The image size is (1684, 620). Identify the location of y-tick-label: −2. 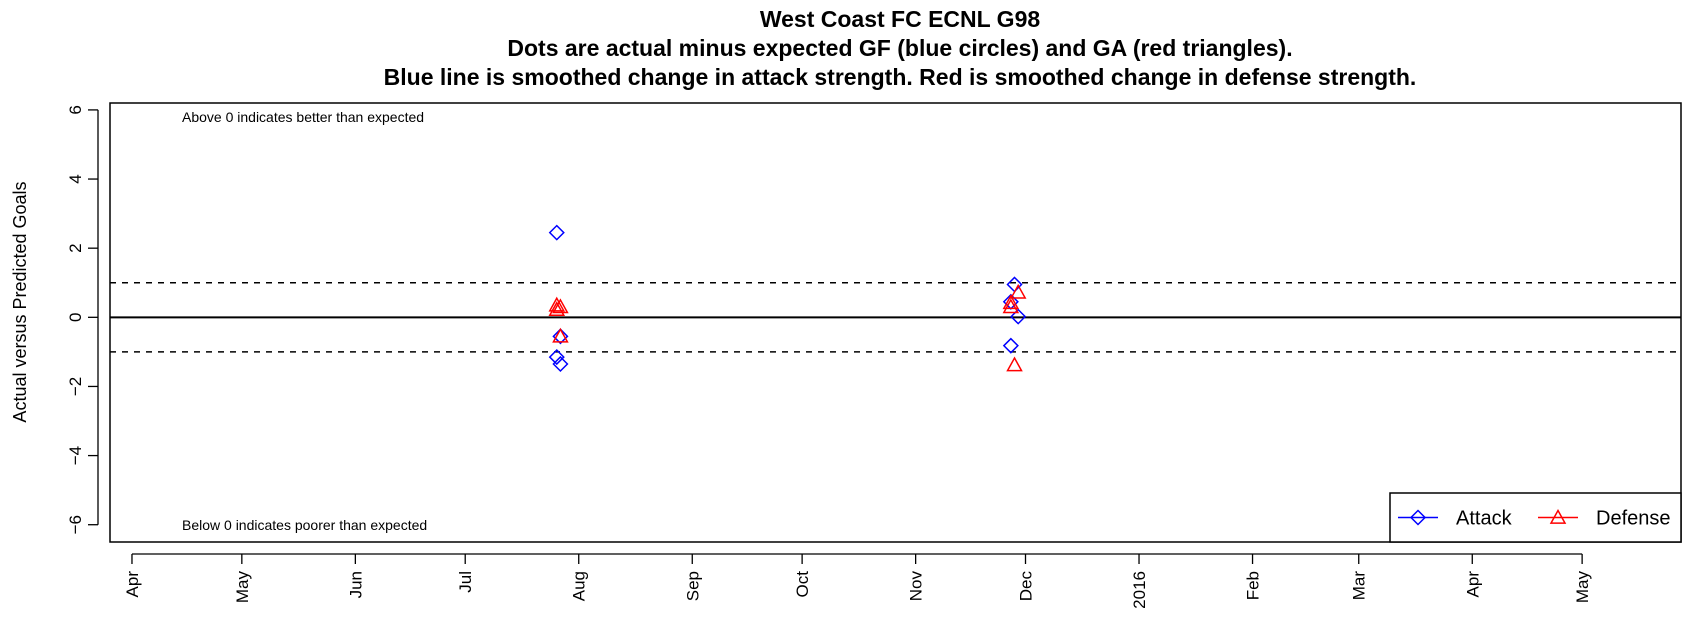
(75, 386).